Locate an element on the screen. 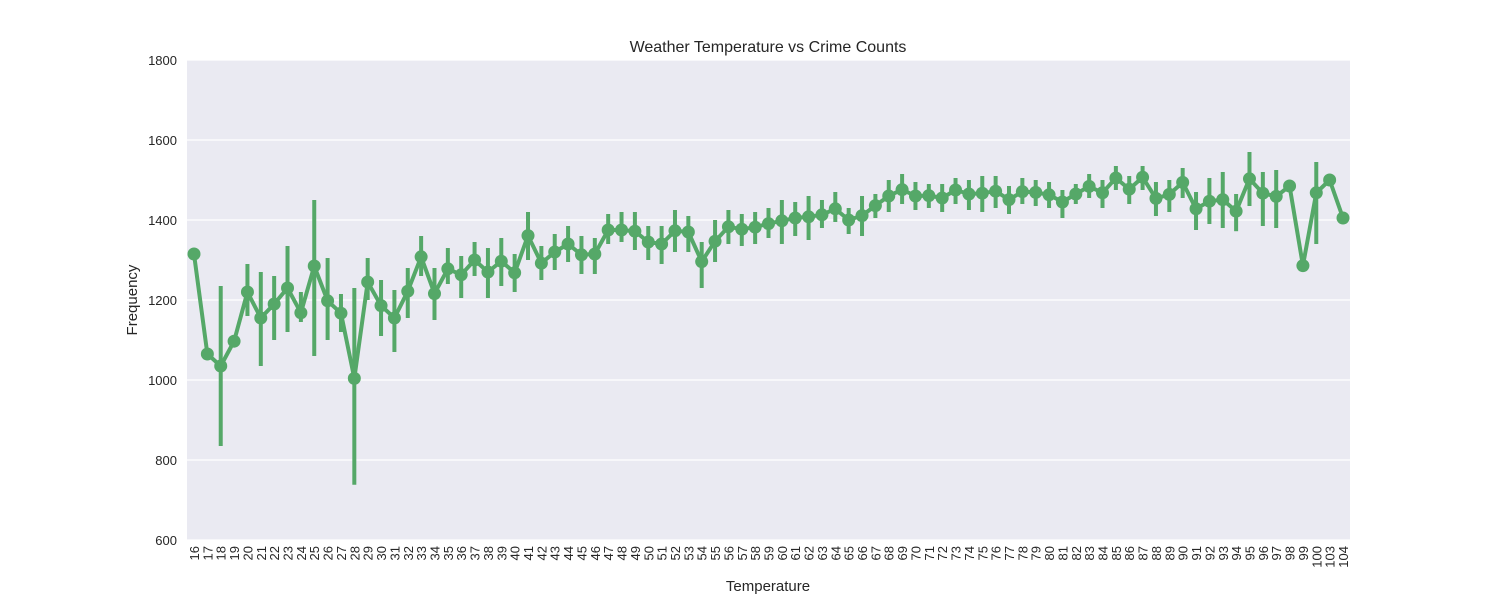 Image resolution: width=1500 pixels, height=600 pixels. x-tick-label: 68 is located at coordinates (889, 553).